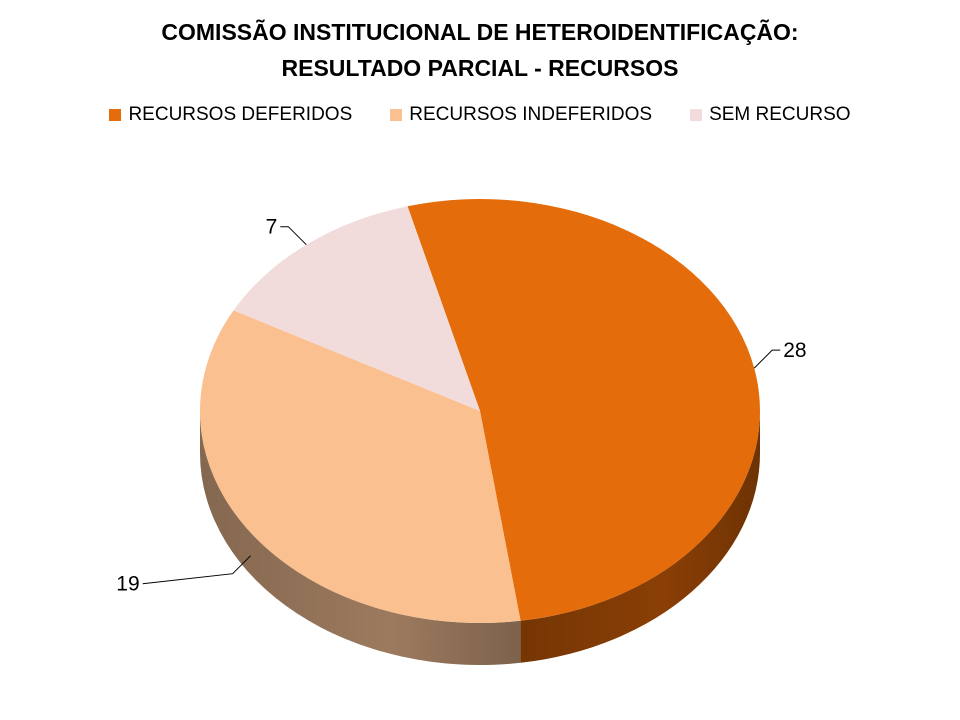 The width and height of the screenshot is (960, 720). What do you see at coordinates (780, 114) in the screenshot?
I see `legend-label-sem-recurso: SEM RECURSO` at bounding box center [780, 114].